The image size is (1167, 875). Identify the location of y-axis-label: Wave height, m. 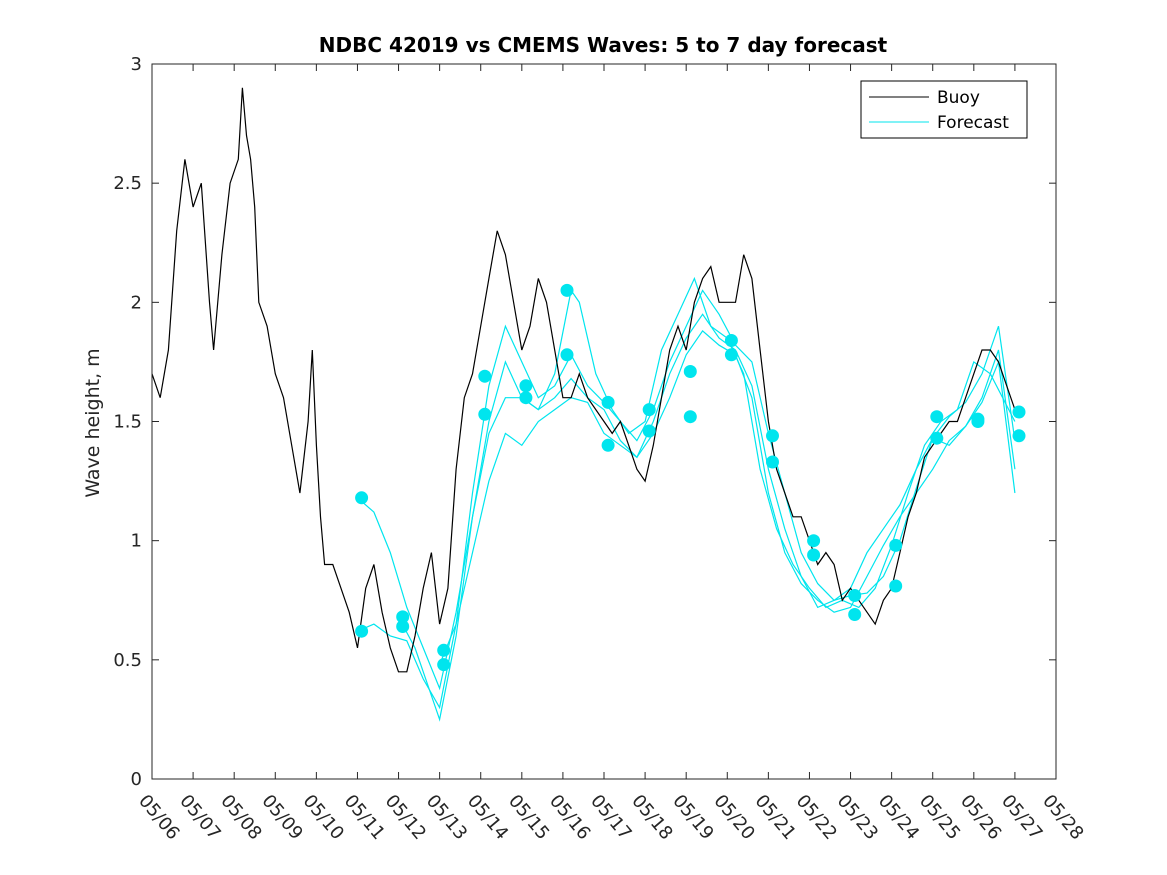
(93, 422).